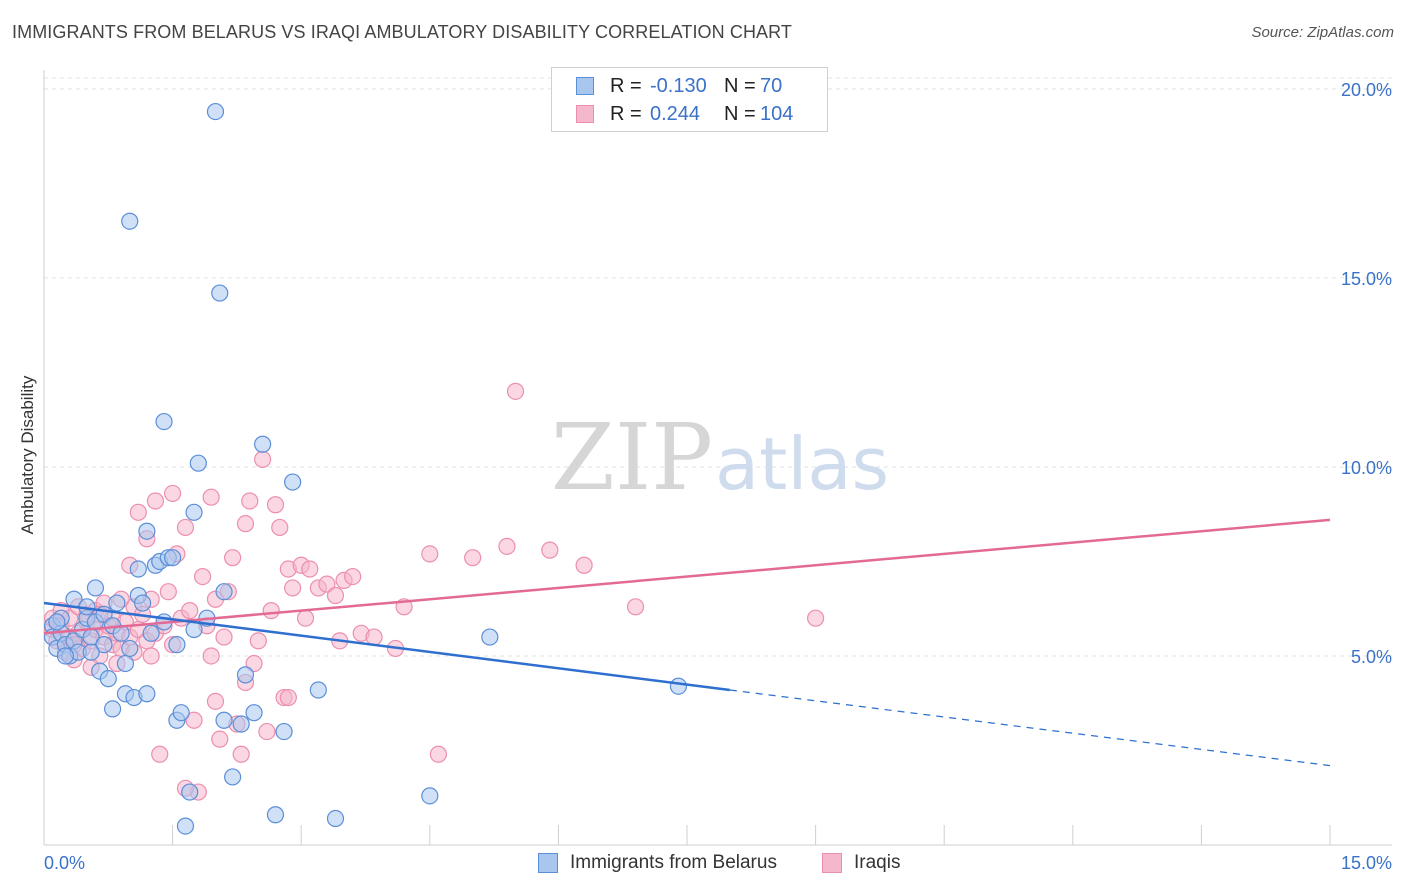 The height and width of the screenshot is (892, 1406). Describe the element at coordinates (387, 646) in the screenshot. I see `belarus-trend-line` at that location.